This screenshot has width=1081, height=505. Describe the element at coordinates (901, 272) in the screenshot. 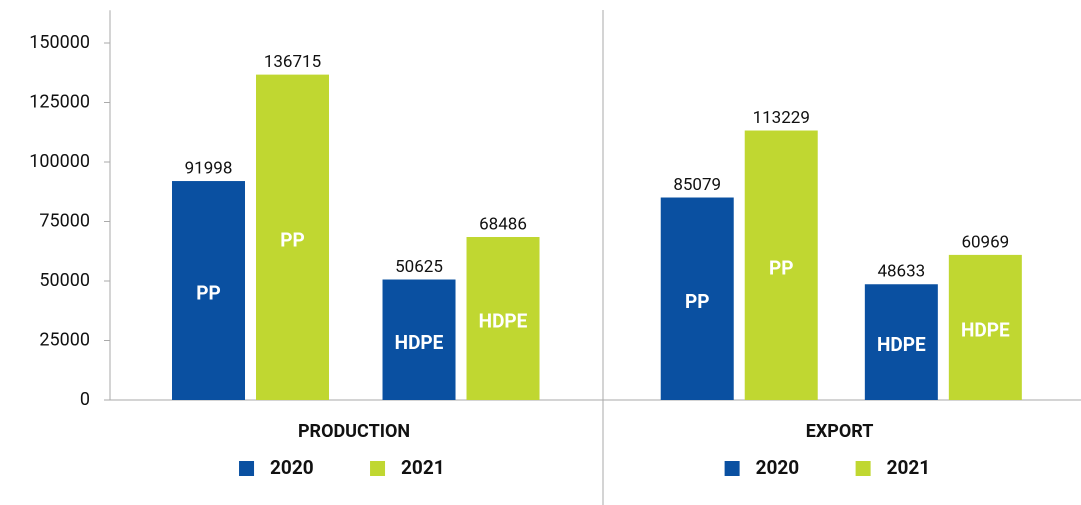

I see `value-label: 48633` at that location.